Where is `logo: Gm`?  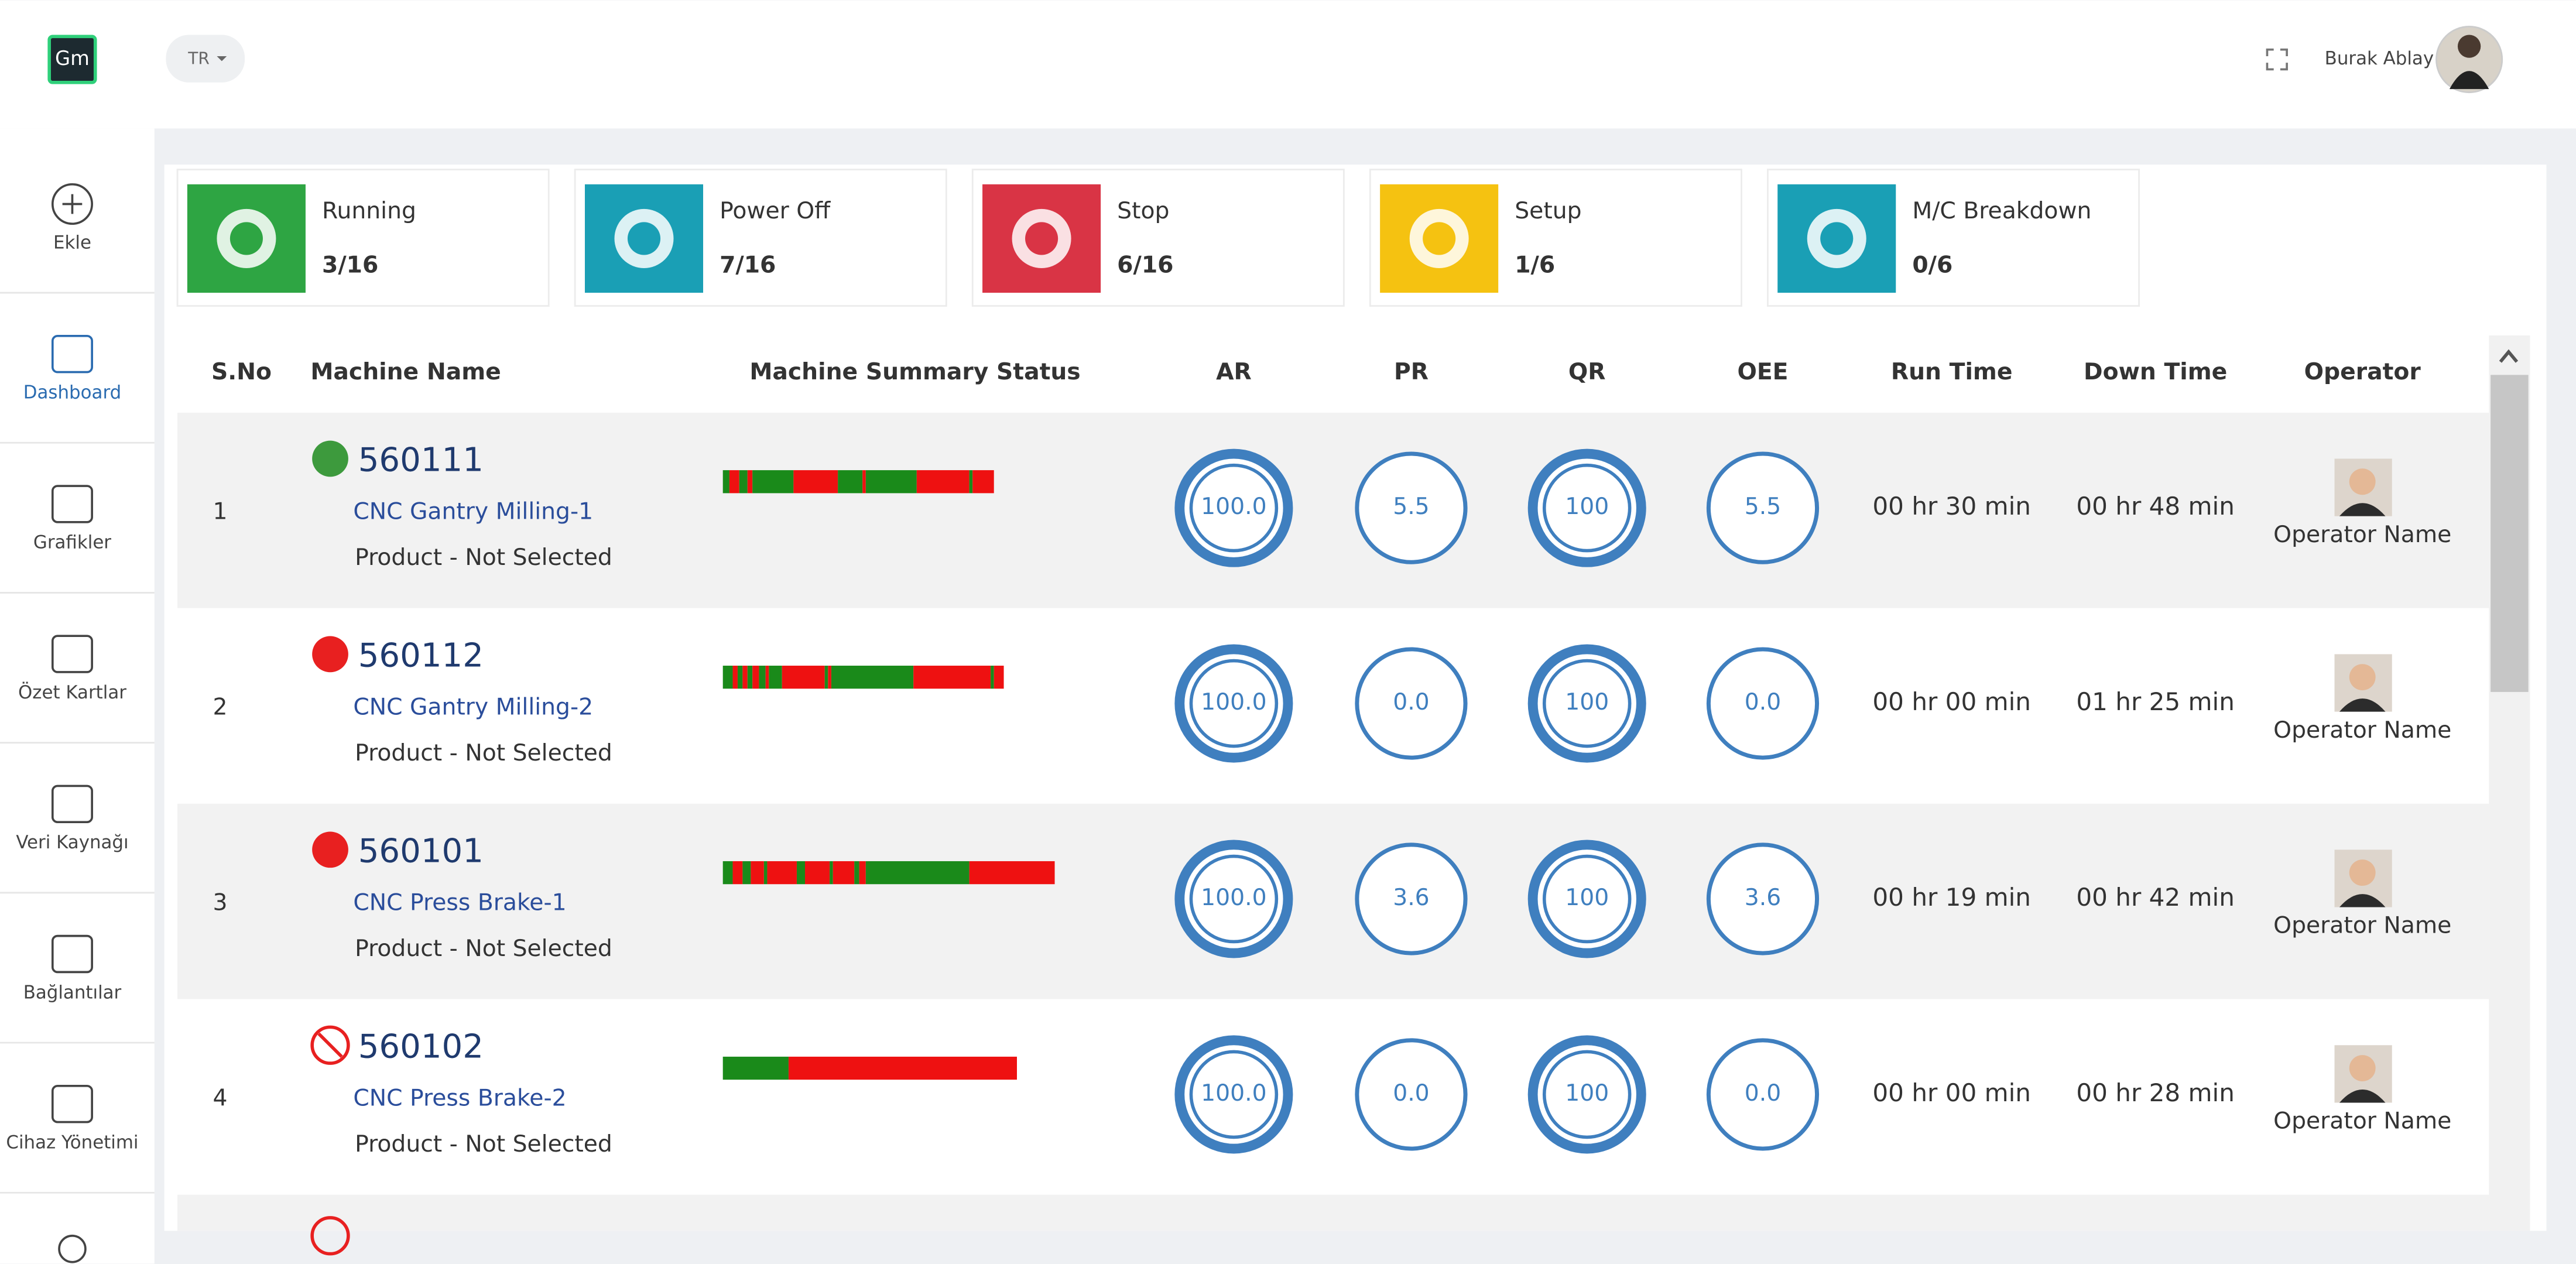
logo: Gm is located at coordinates (72, 59).